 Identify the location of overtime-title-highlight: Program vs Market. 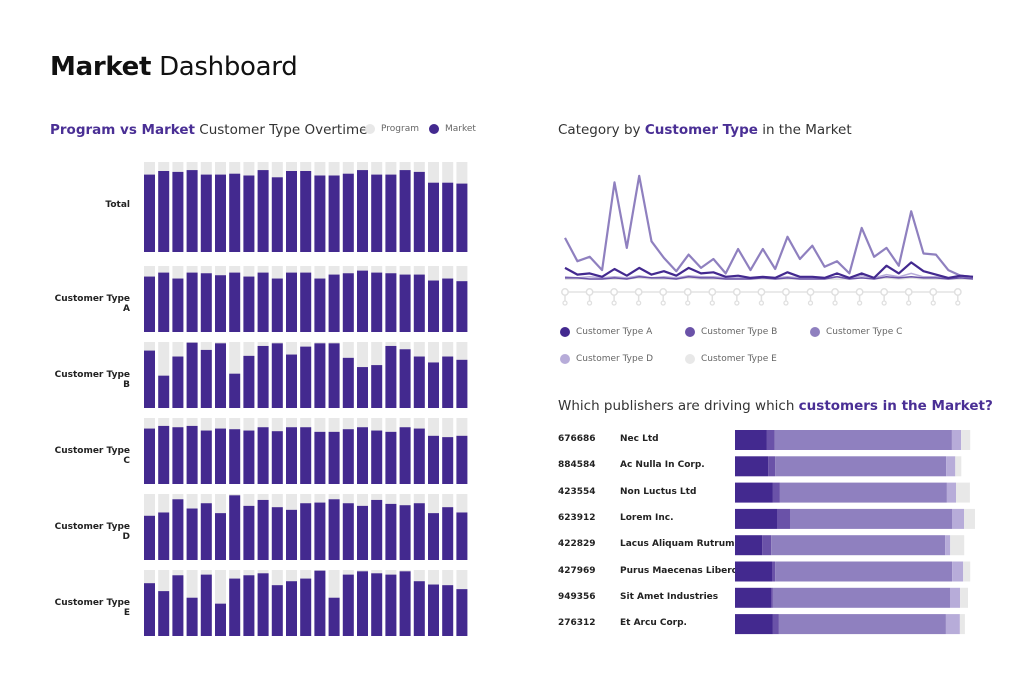
(122, 130).